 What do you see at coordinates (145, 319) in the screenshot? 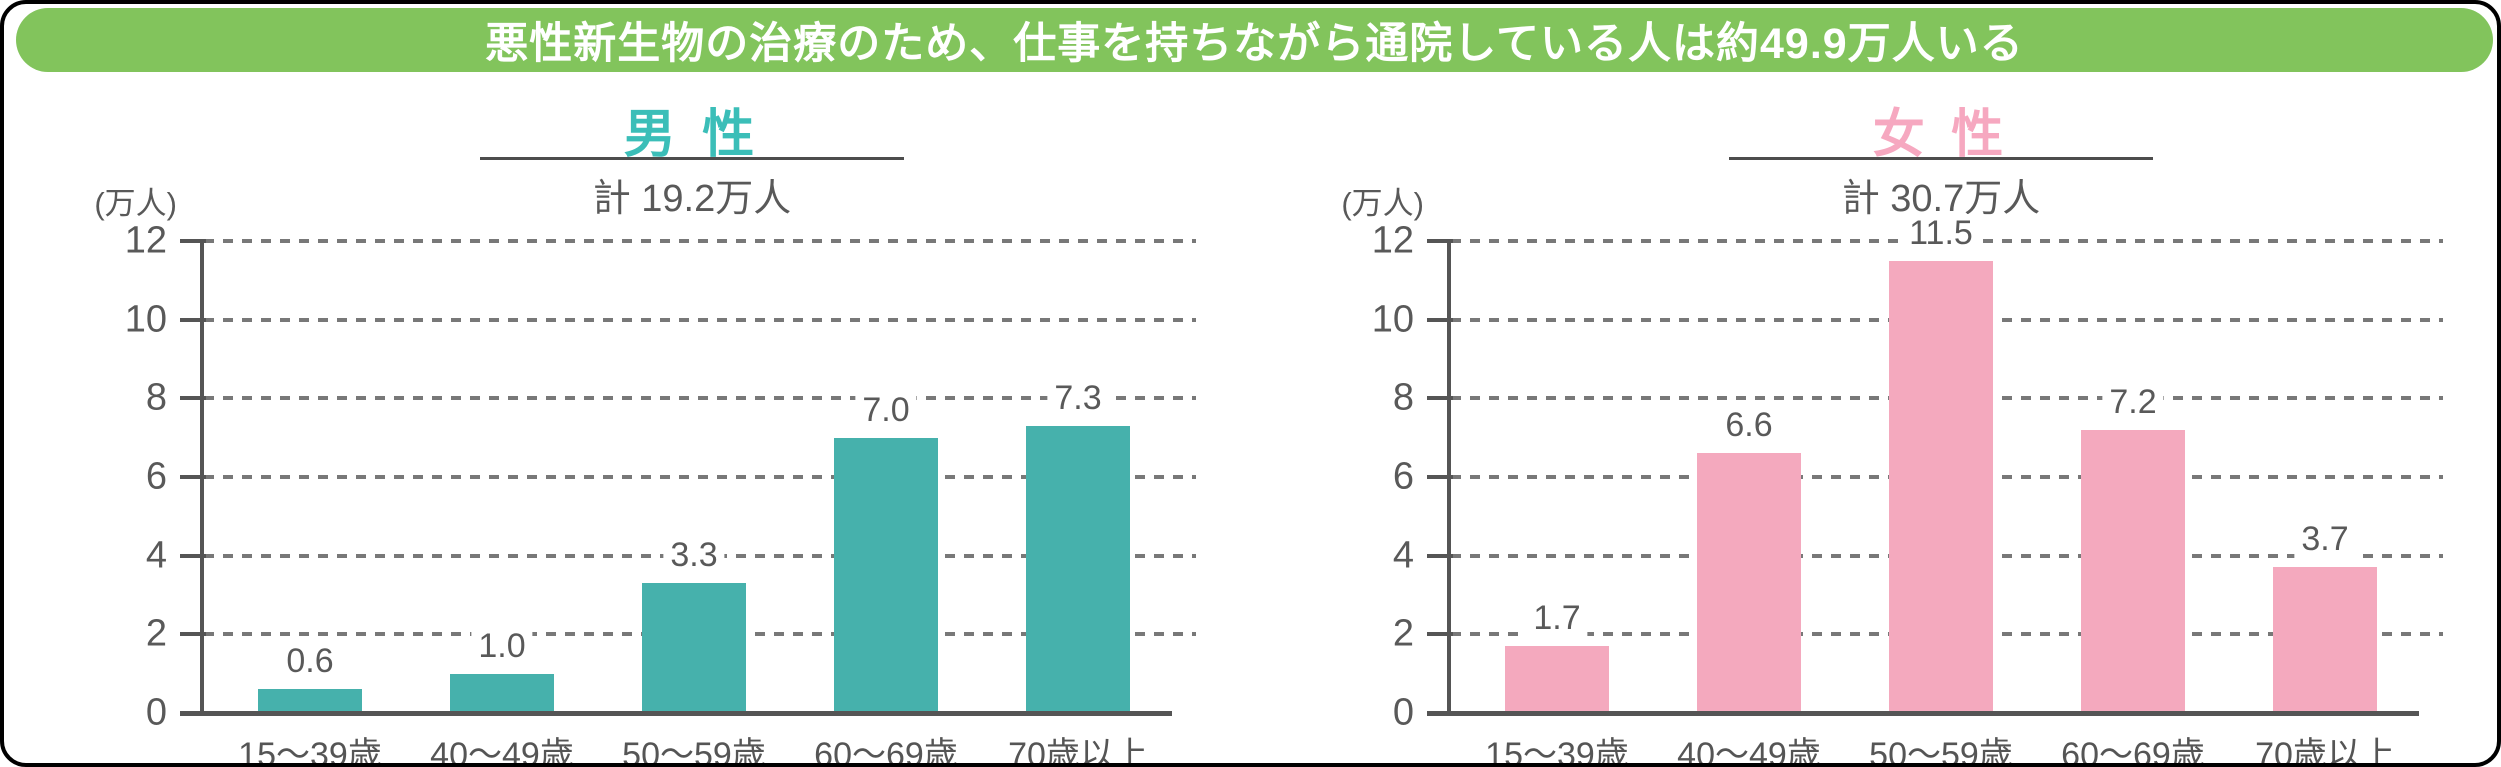
I see `male-y-tick-label-10: 10` at bounding box center [145, 319].